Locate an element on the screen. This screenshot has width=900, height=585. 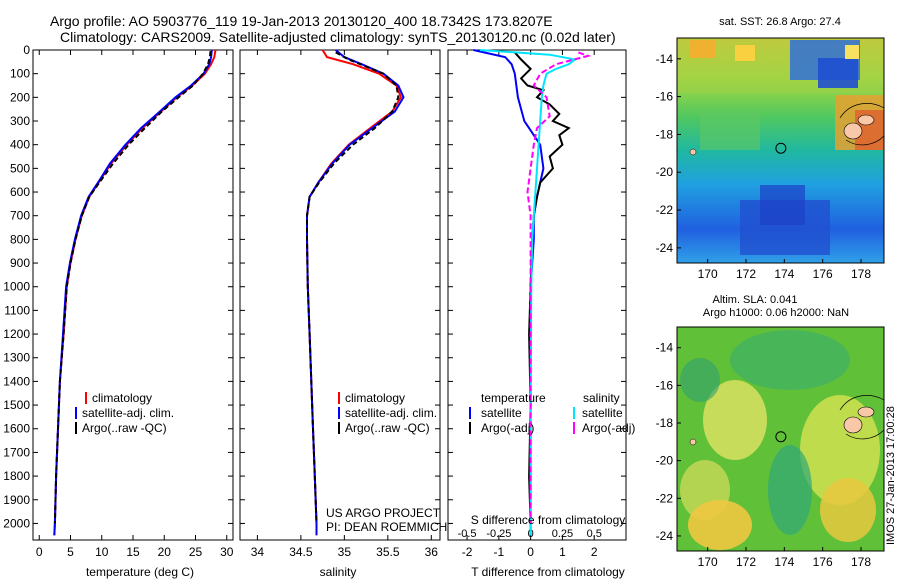
y-tick-label: 100 is located at coordinates (20, 74).